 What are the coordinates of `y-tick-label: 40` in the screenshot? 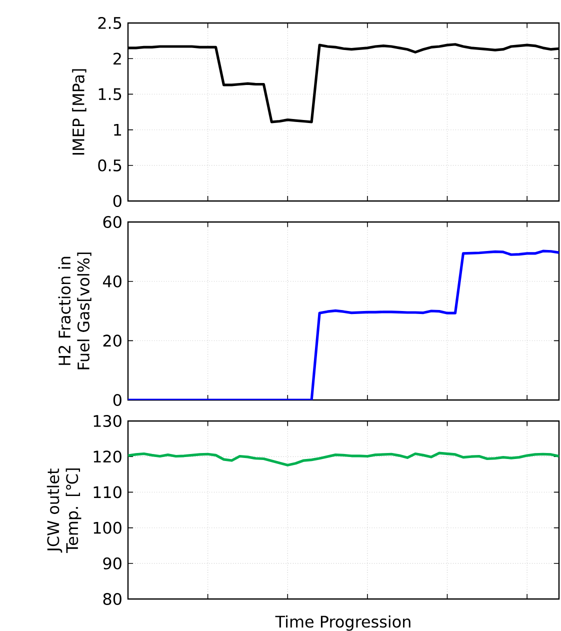 It's located at (112, 281).